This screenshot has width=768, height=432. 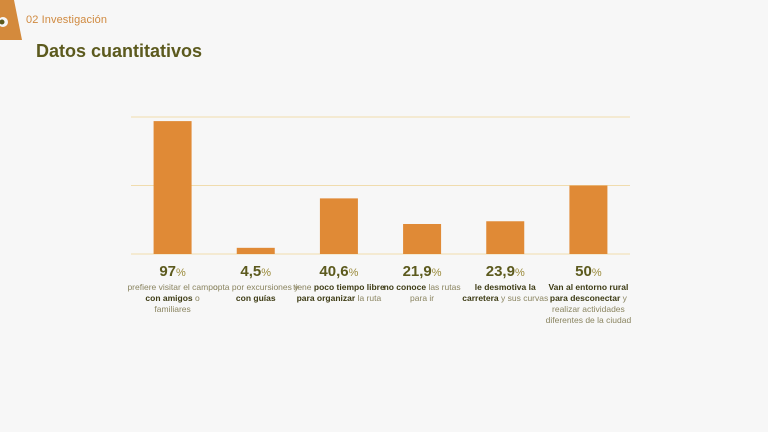 I want to click on data-label-number: 4,5, so click(x=251, y=271).